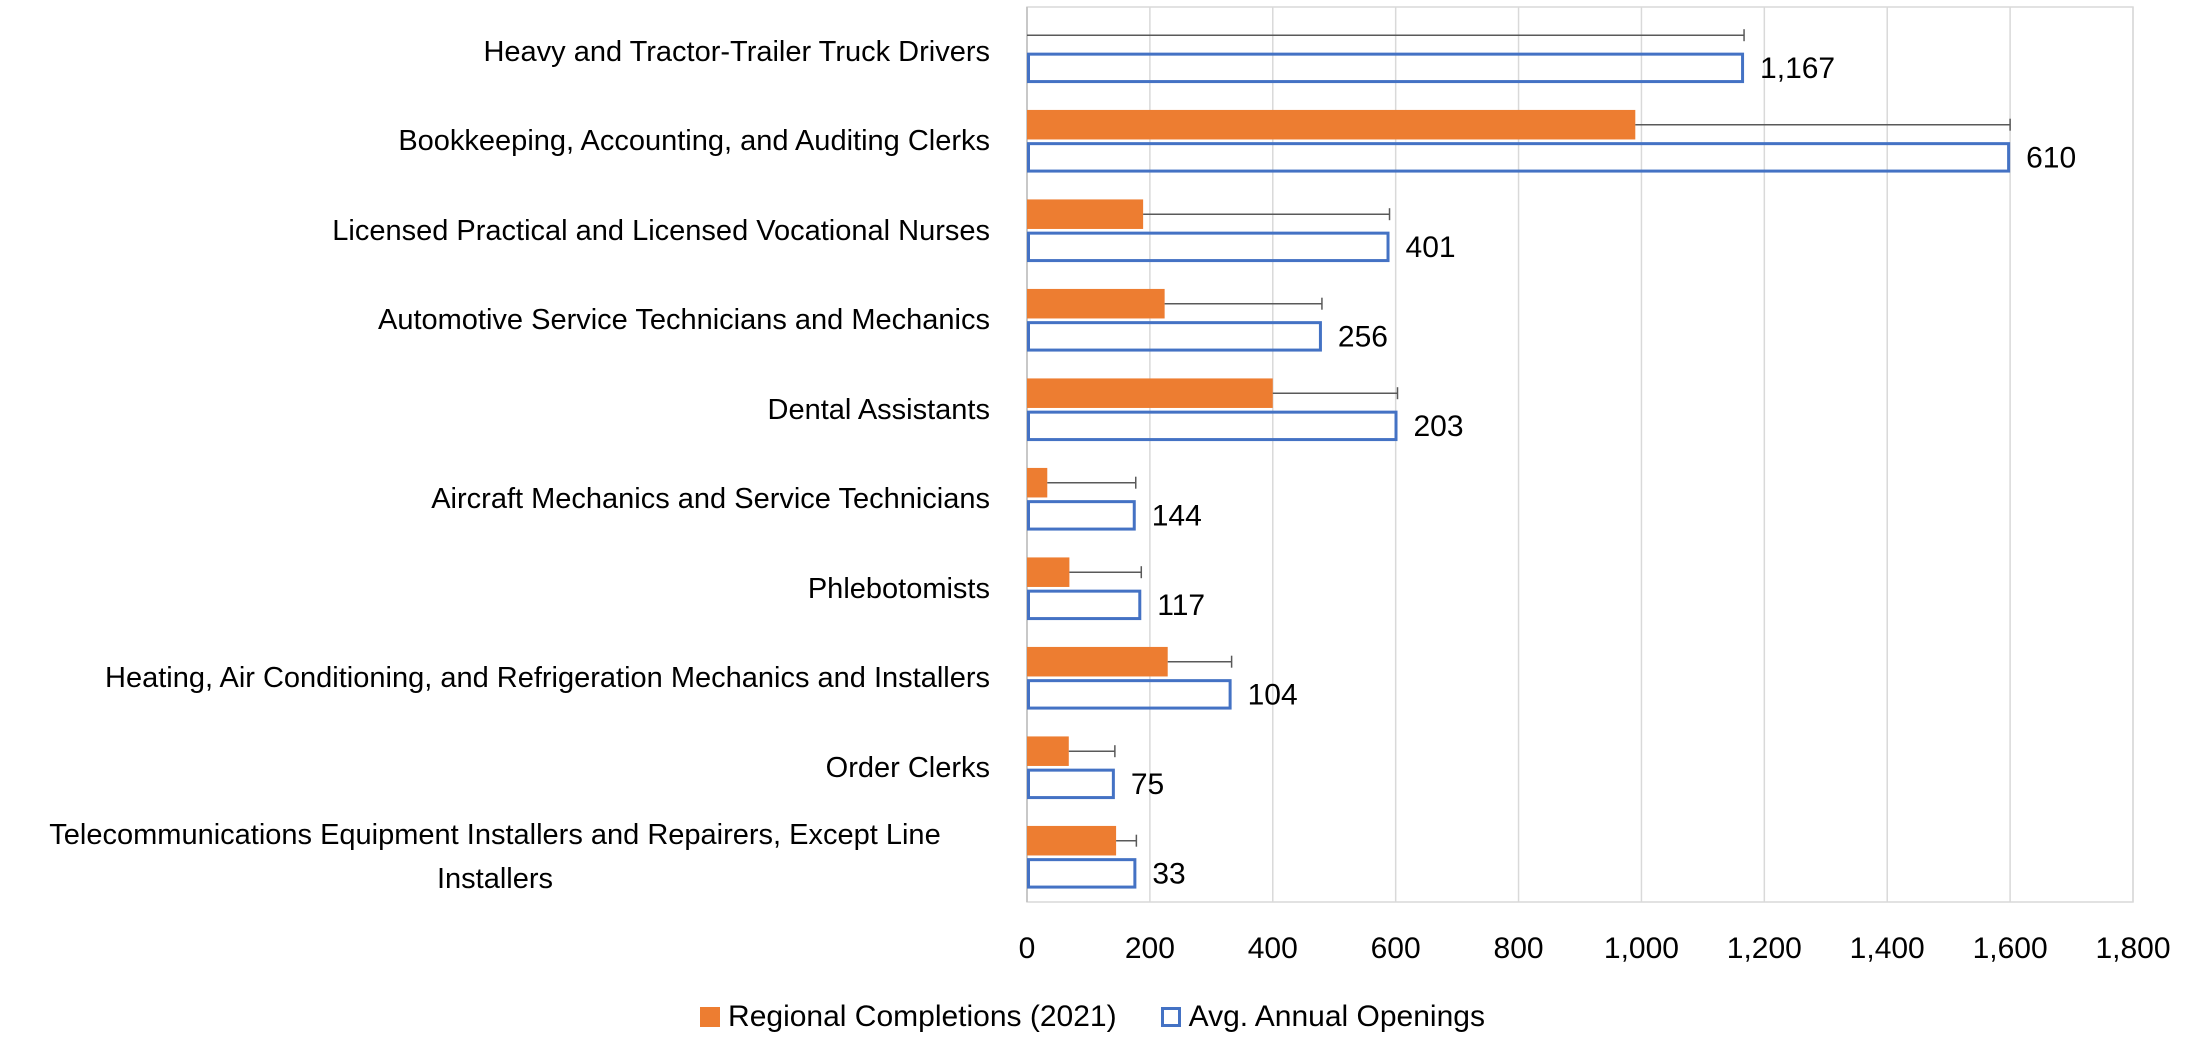  What do you see at coordinates (2010, 948) in the screenshot?
I see `x-tick-label: 1,600` at bounding box center [2010, 948].